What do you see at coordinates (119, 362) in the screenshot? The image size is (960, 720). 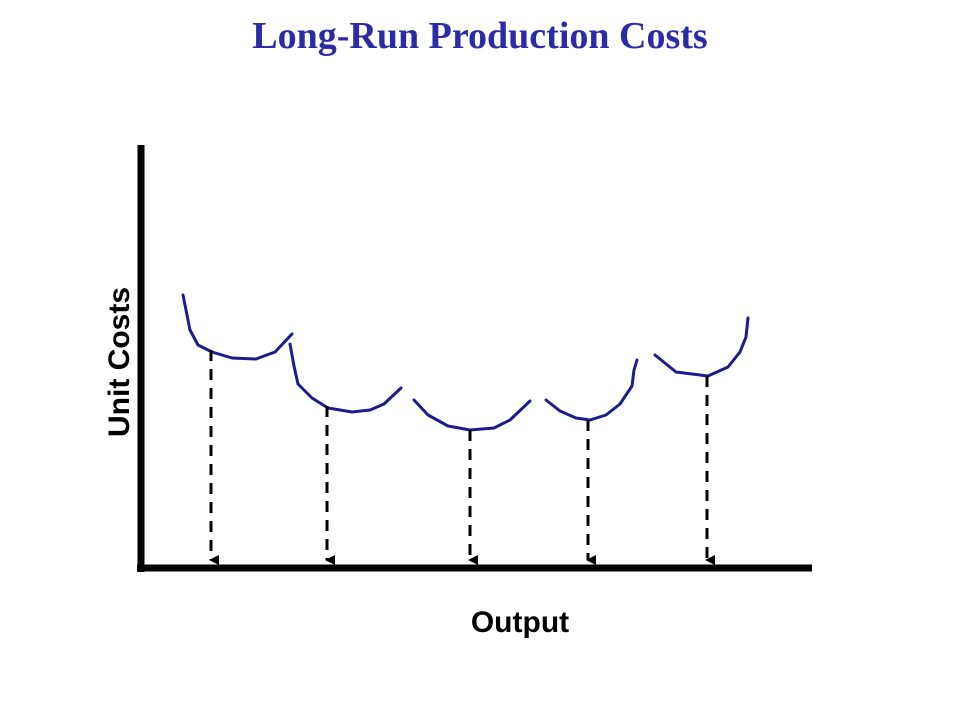 I see `y-axis-label: Unit Costs` at bounding box center [119, 362].